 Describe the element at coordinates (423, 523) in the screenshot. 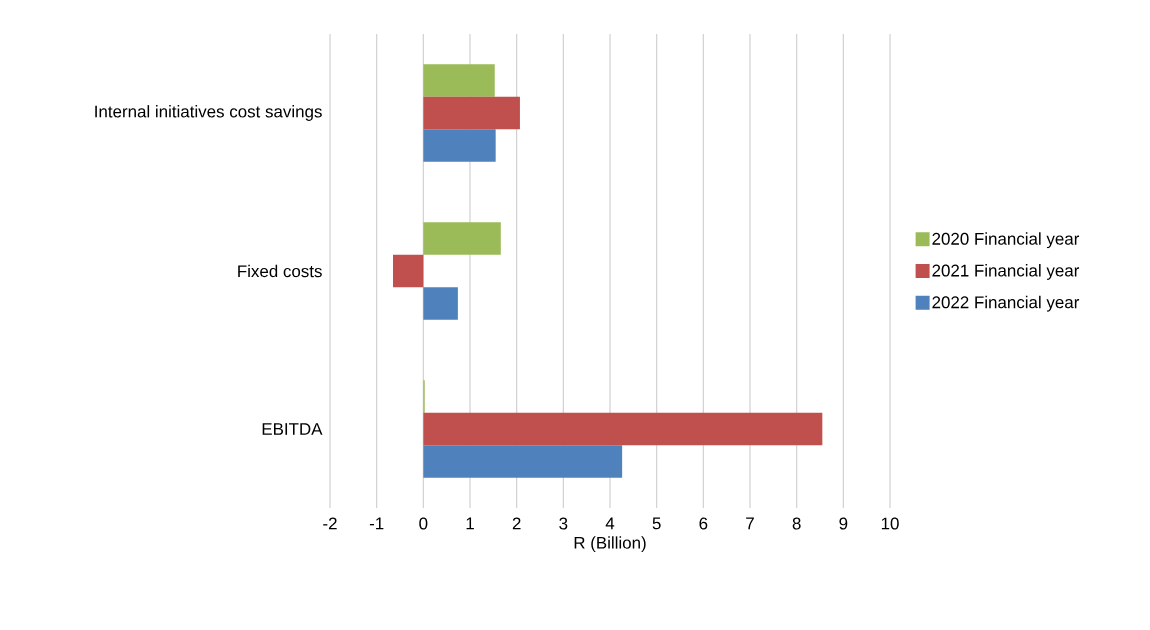

I see `x-tick-label: 0` at that location.